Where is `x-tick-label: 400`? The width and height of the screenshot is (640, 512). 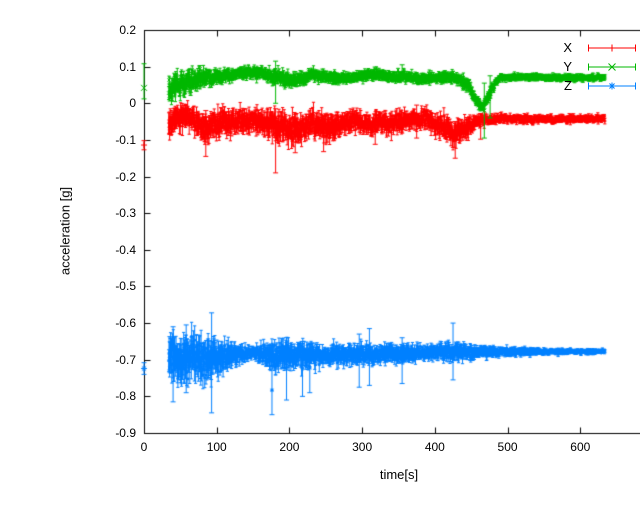
x-tick-label: 400 is located at coordinates (434, 447).